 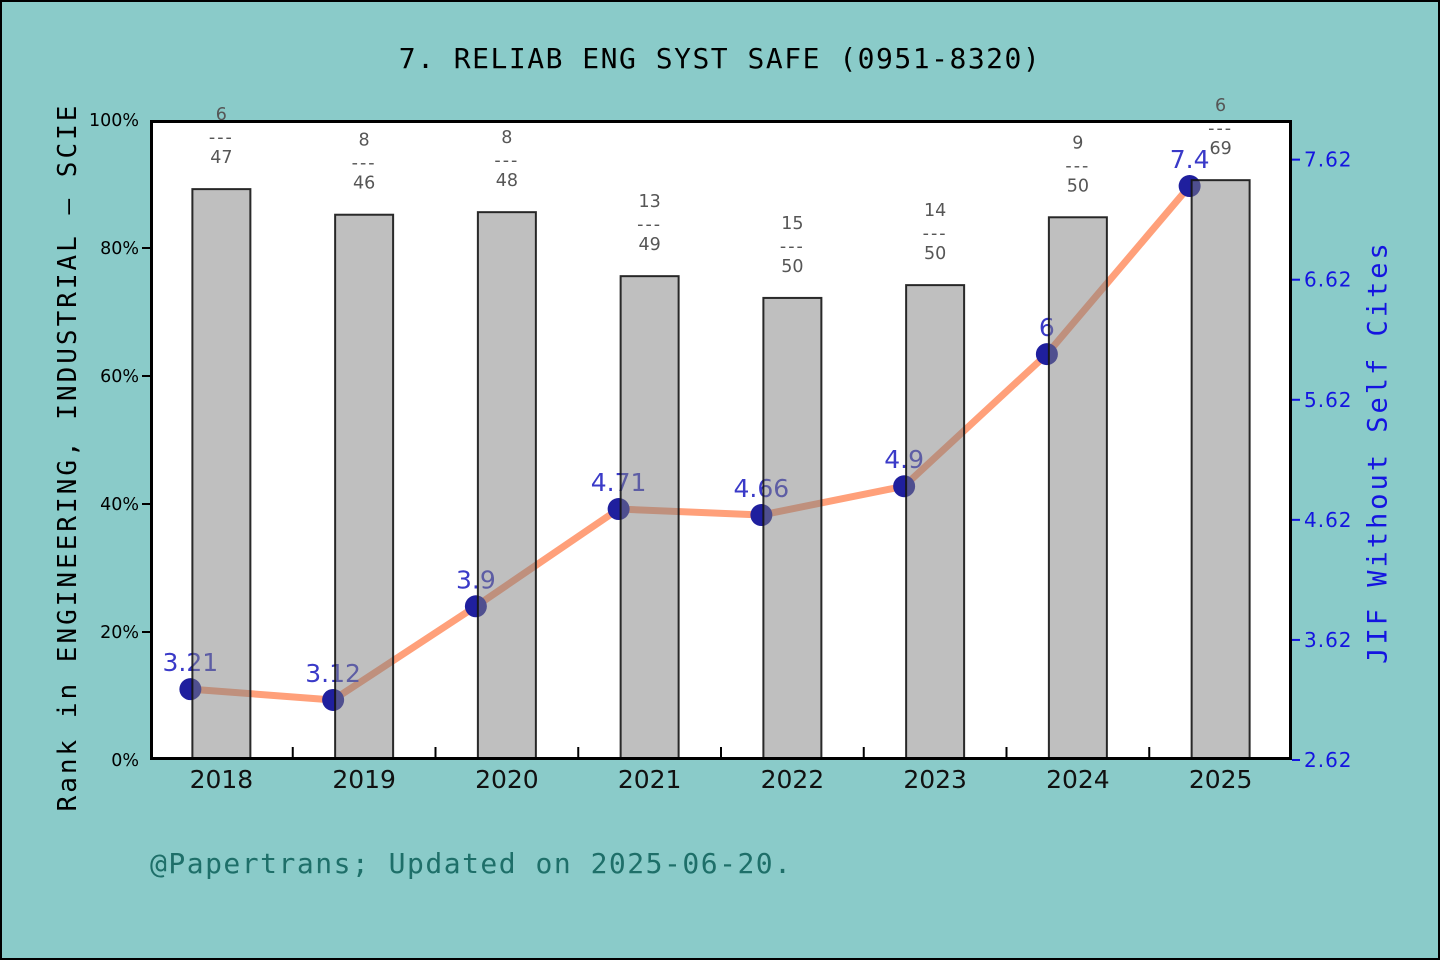 I want to click on x-tick-label-2023: 2023, so click(x=935, y=779).